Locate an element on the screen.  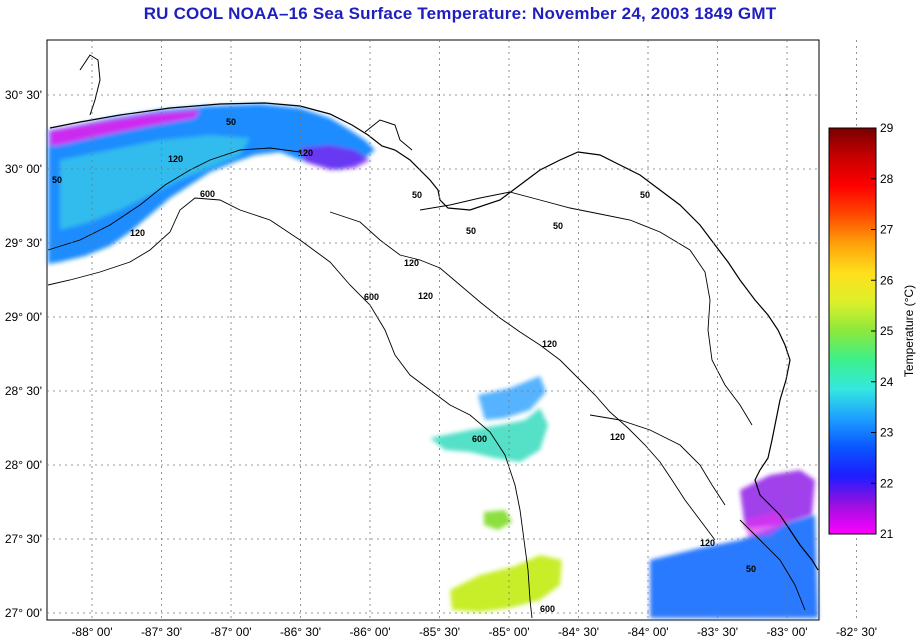
sst-swath-panhandle-cold-east is located at coordinates (335, 157).